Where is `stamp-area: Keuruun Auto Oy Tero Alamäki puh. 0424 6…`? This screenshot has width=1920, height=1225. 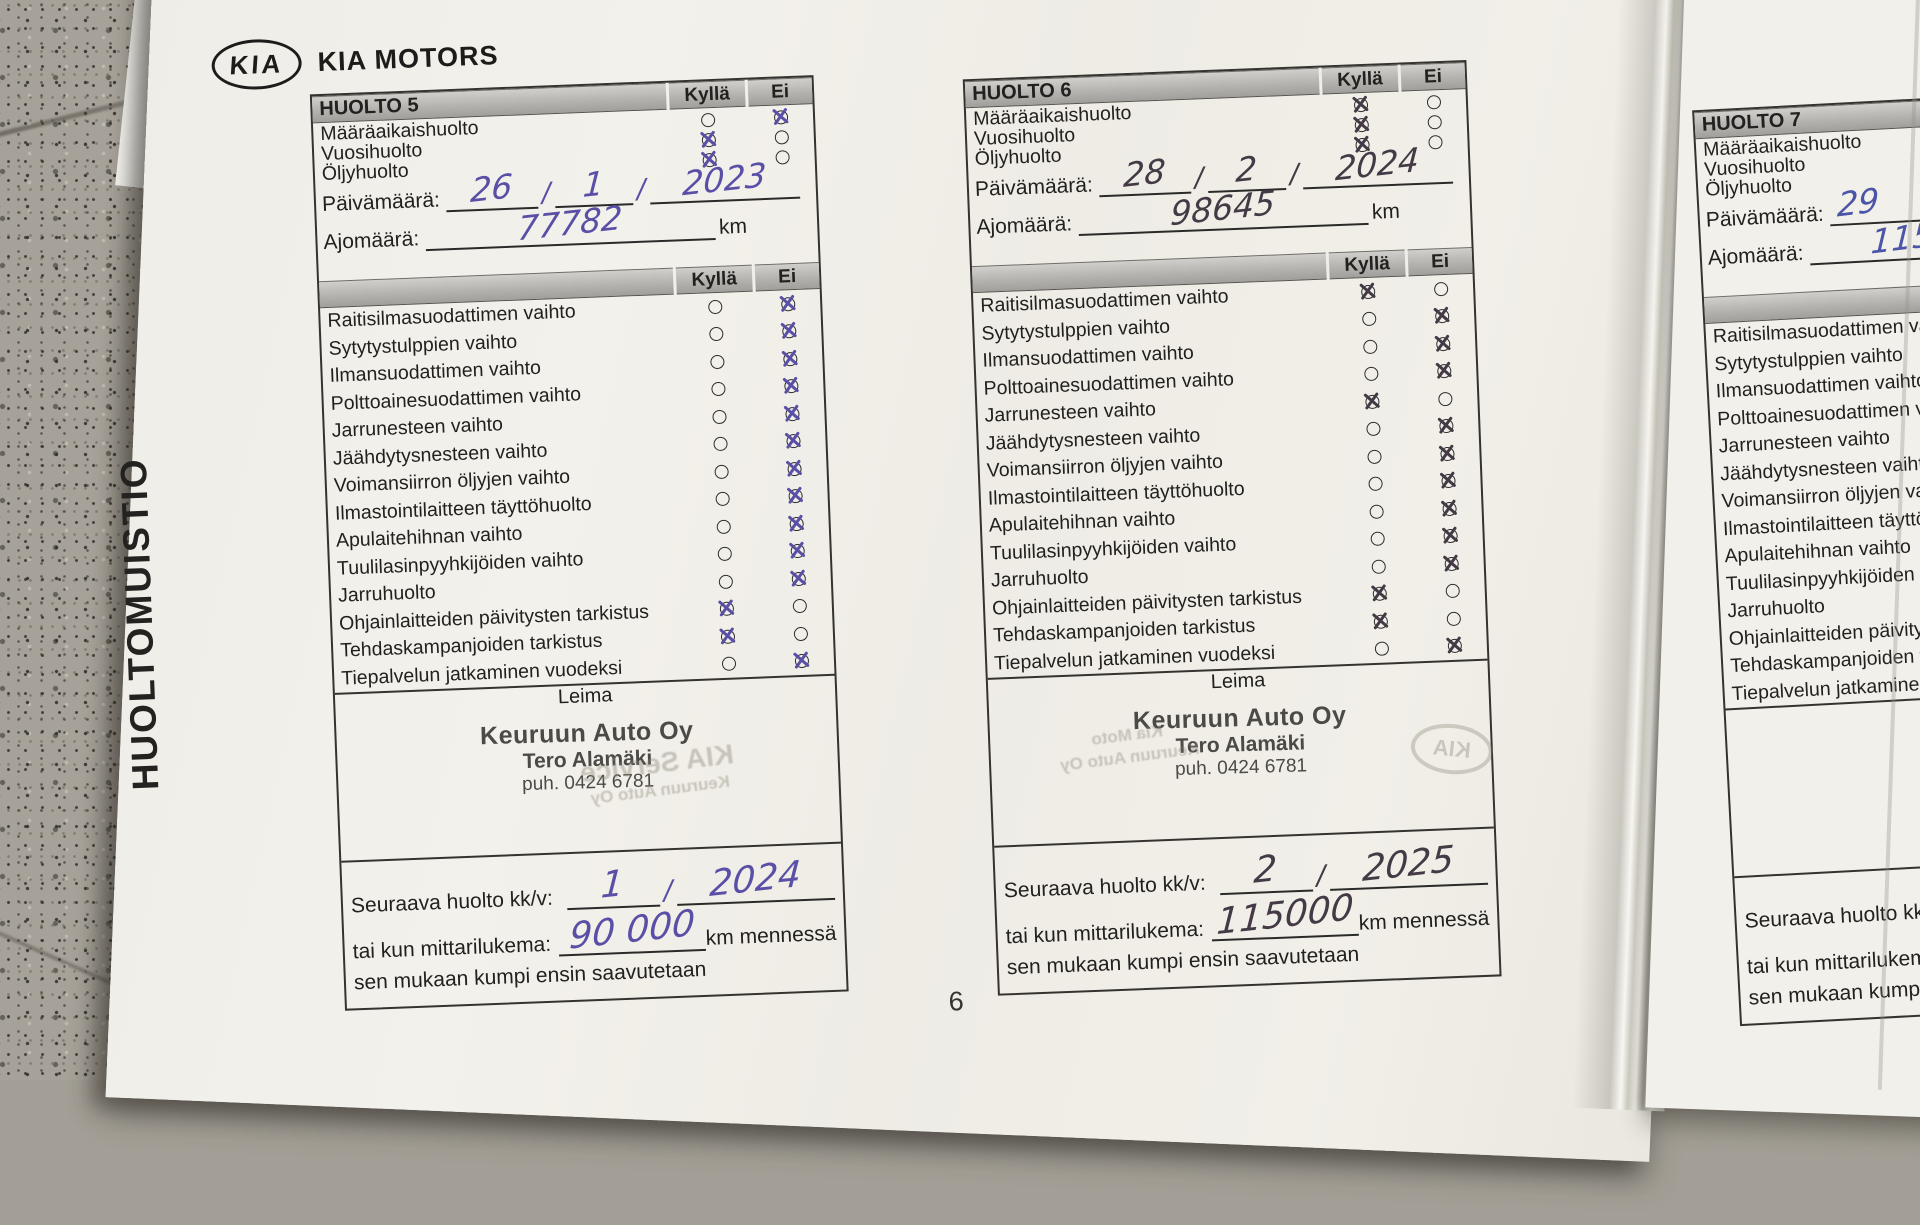
stamp-area: Keuruun Auto Oy Tero Alamäki puh. 0424 6… is located at coordinates (1242, 766).